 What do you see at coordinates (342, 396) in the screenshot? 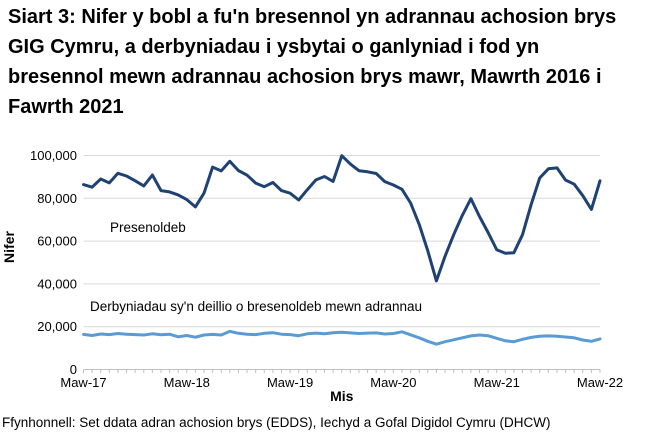
I see `x-axis-title: Mis` at bounding box center [342, 396].